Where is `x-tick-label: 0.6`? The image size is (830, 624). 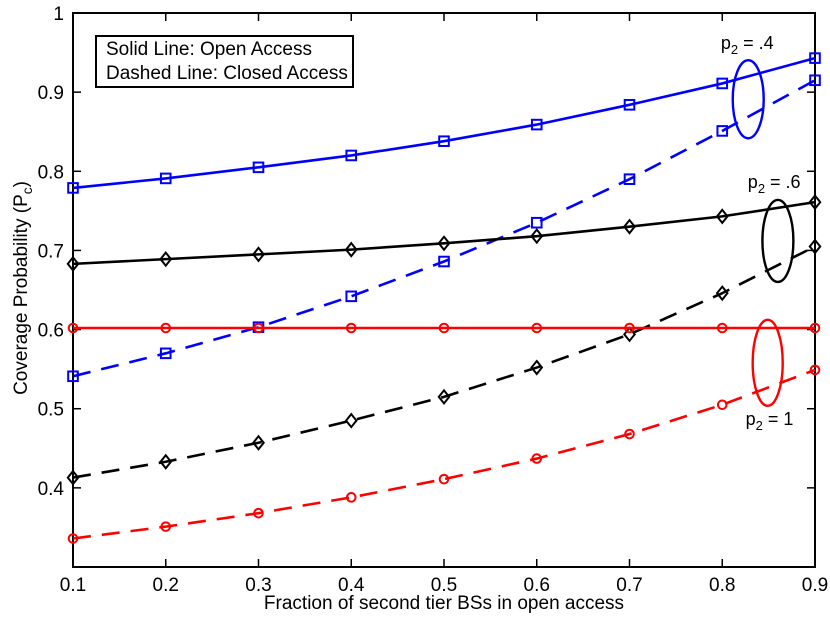 x-tick-label: 0.6 is located at coordinates (537, 585).